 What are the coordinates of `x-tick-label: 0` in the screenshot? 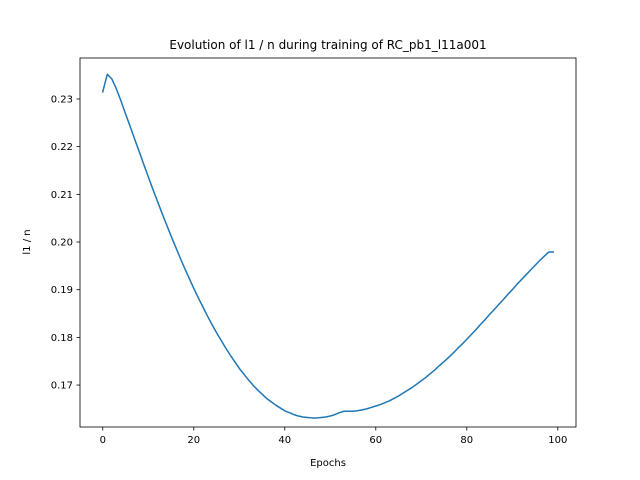 It's located at (103, 440).